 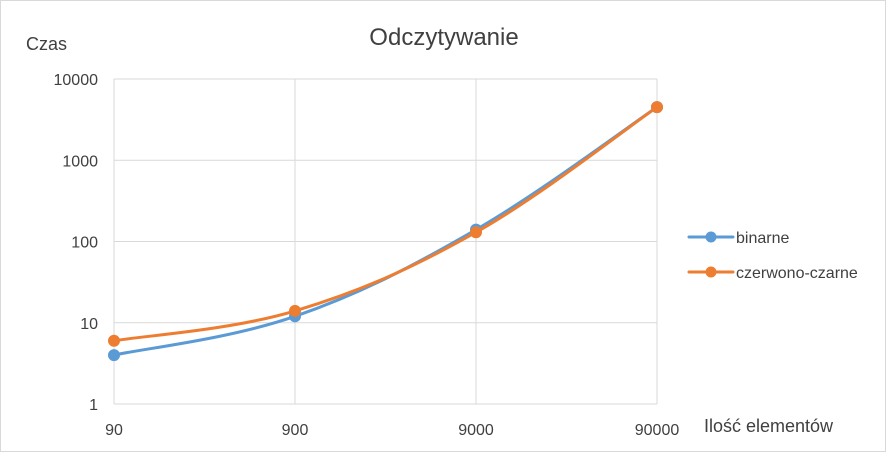 I want to click on legend-label-czerwono-czarne: czerwono-czarne, so click(x=797, y=273).